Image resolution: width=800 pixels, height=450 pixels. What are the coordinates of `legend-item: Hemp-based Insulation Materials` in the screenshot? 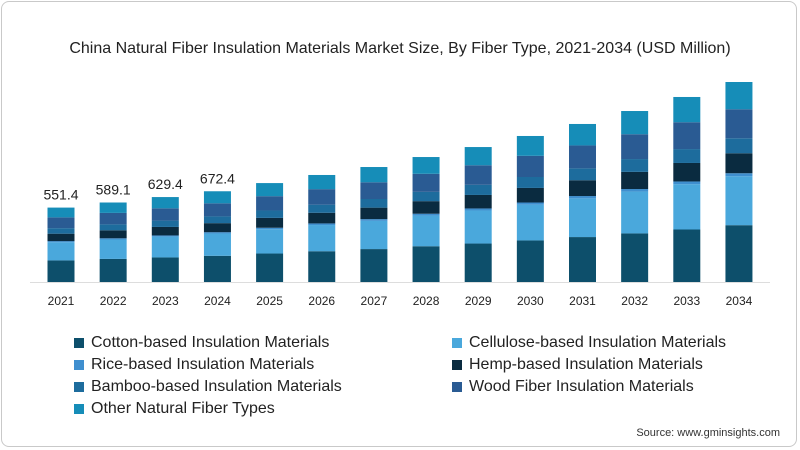 It's located at (577, 365).